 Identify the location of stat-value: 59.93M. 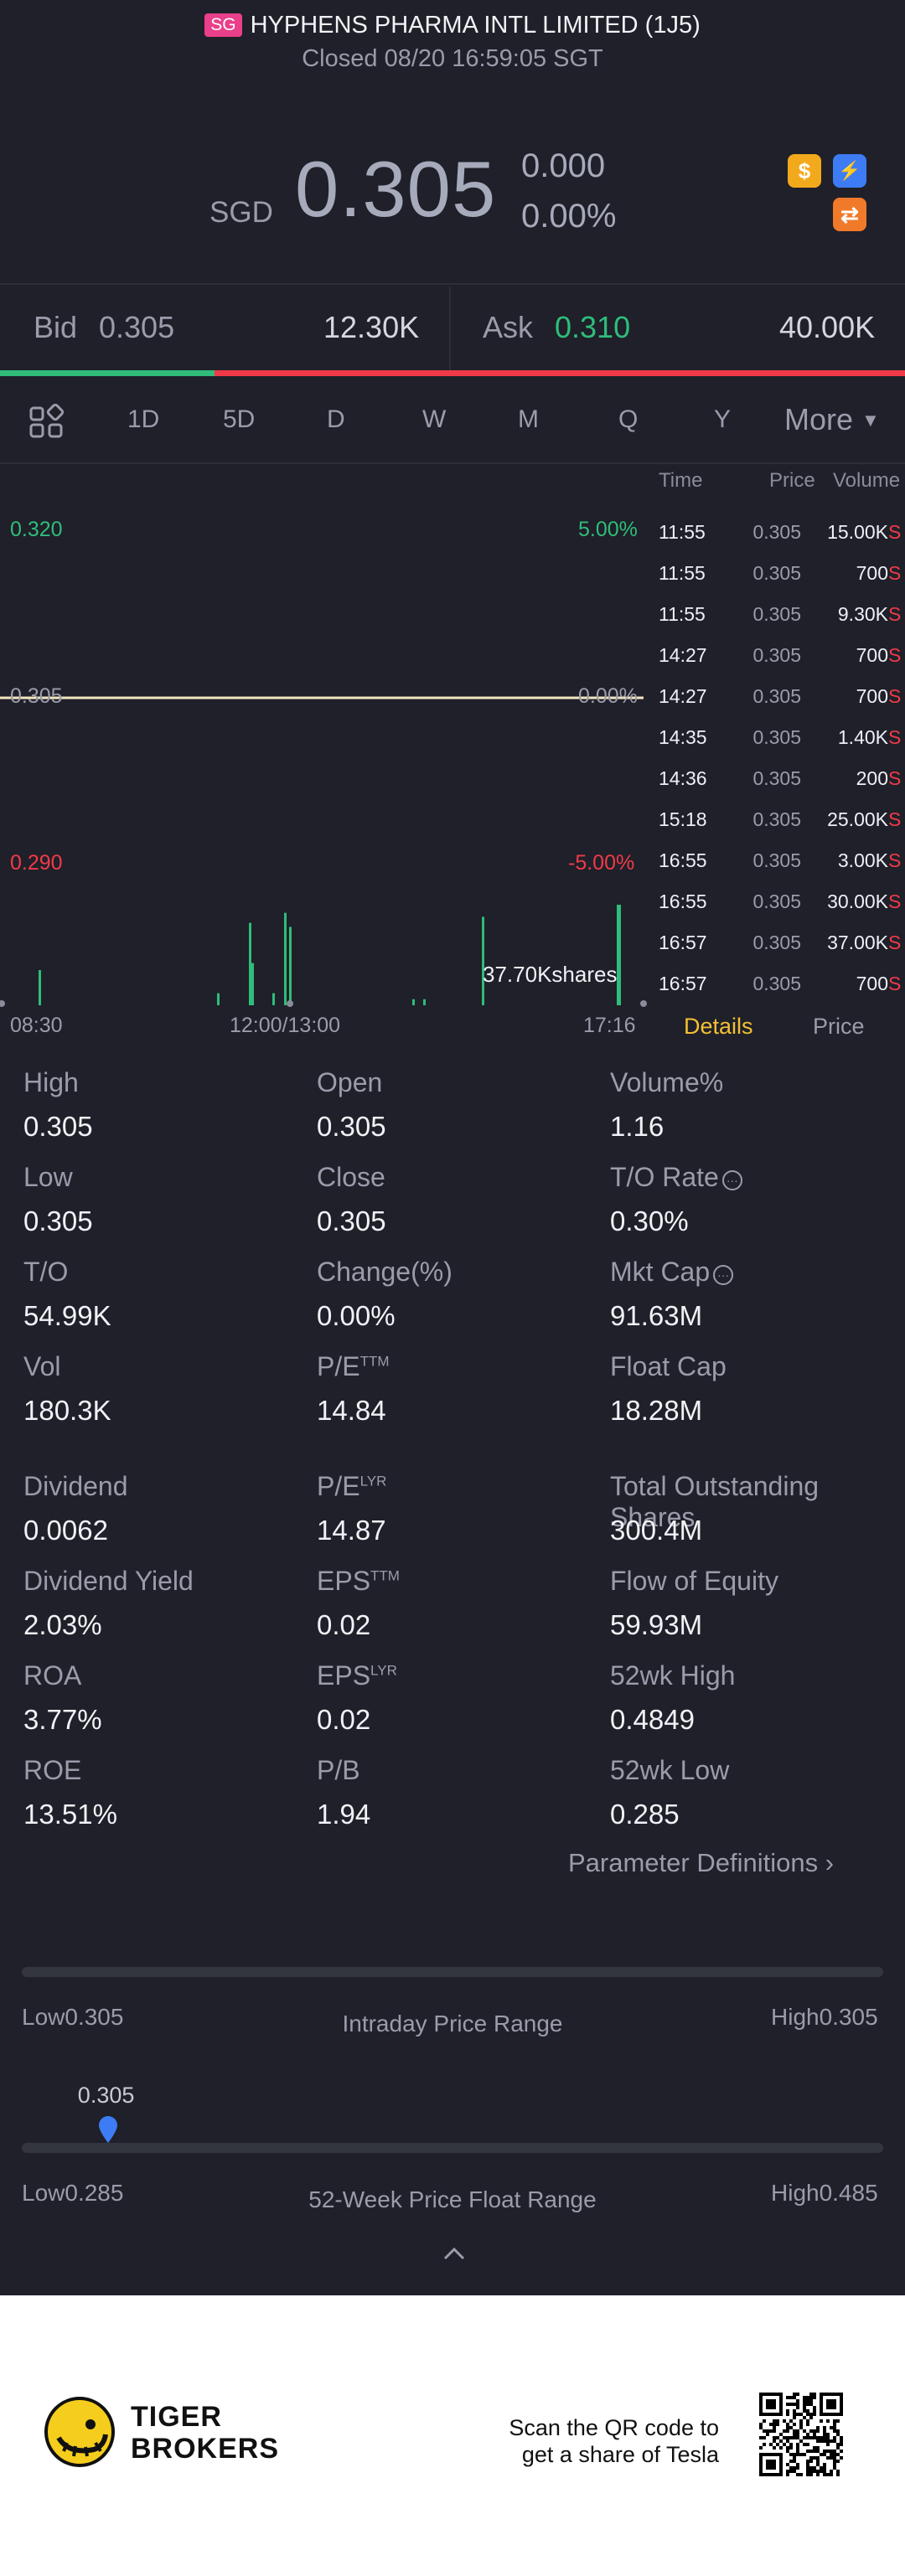
(656, 1624).